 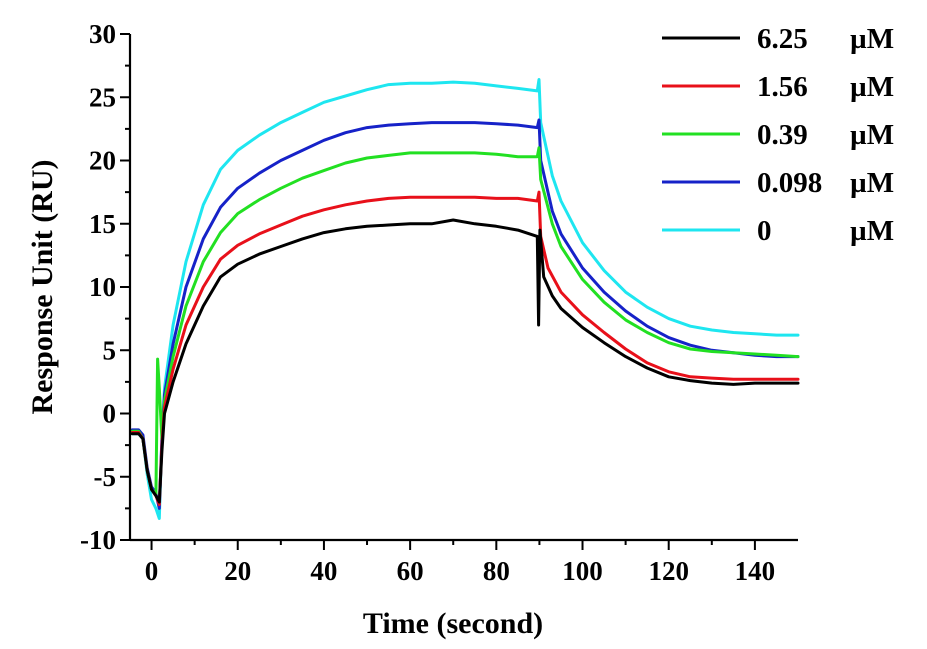 I want to click on x-tick-label: 140, so click(x=755, y=571).